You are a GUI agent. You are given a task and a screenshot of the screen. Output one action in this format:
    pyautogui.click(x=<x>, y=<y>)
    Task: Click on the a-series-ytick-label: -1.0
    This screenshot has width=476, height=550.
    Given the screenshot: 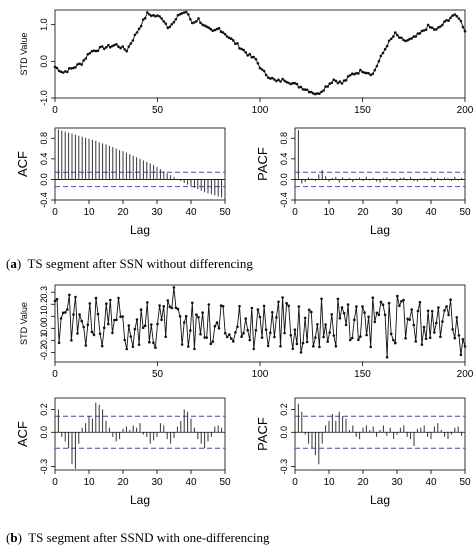 What is the action you would take?
    pyautogui.click(x=44, y=98)
    